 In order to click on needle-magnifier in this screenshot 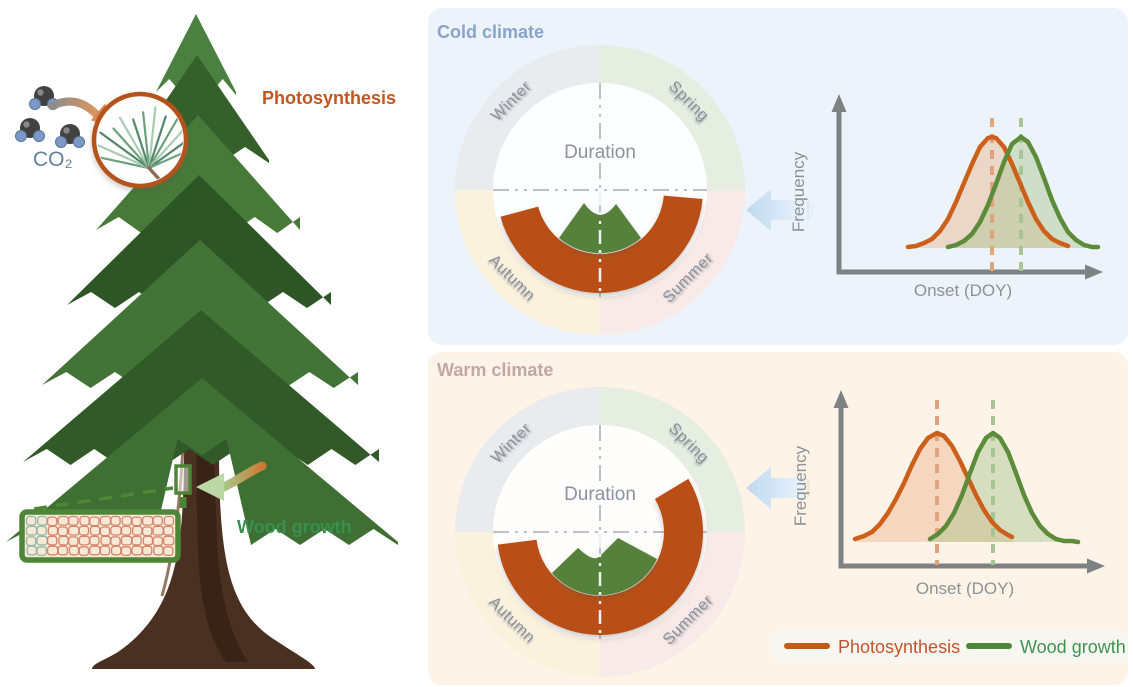, I will do `click(140, 140)`.